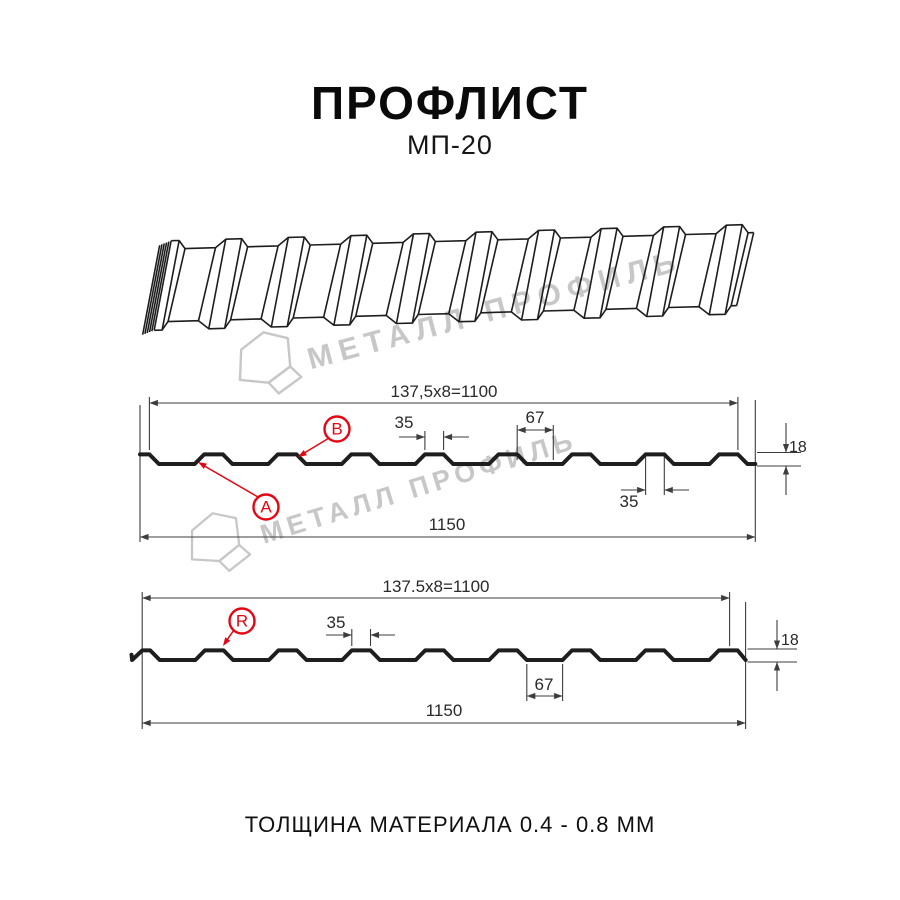 The image size is (900, 900). Describe the element at coordinates (629, 501) in the screenshot. I see `dim-rib-width-lower: 35` at that location.